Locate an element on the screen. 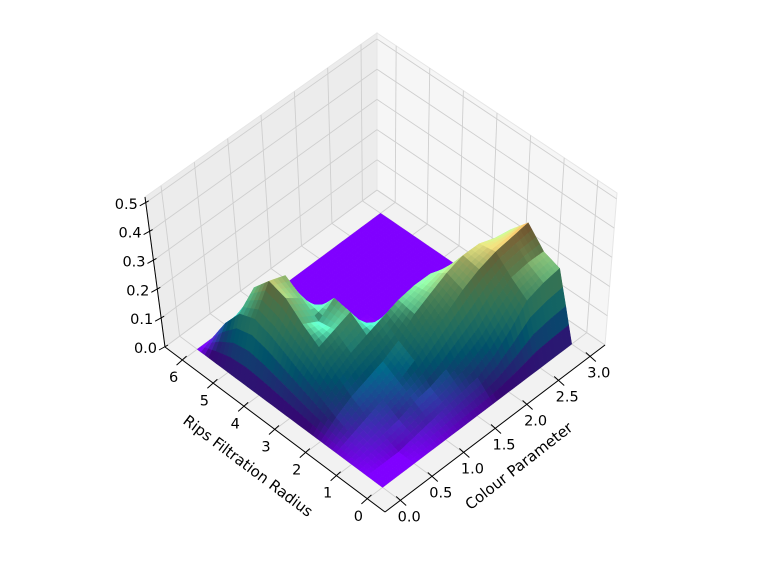 The height and width of the screenshot is (578, 774). x-tick-label: 1.5 is located at coordinates (503, 446).